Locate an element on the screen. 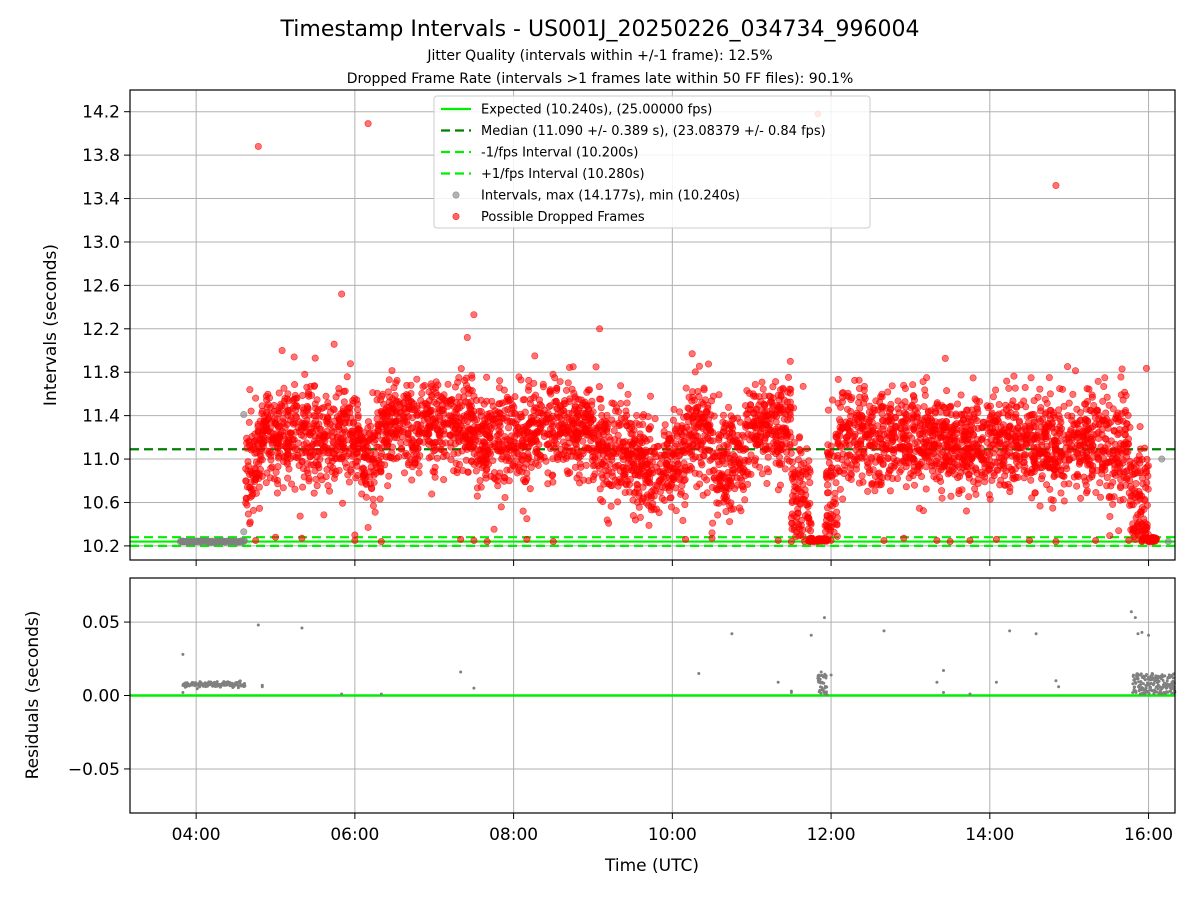 Image resolution: width=1200 pixels, height=900 pixels. legend-expected-label: Expected (10.240s), (25.00000 fps) is located at coordinates (596, 110).